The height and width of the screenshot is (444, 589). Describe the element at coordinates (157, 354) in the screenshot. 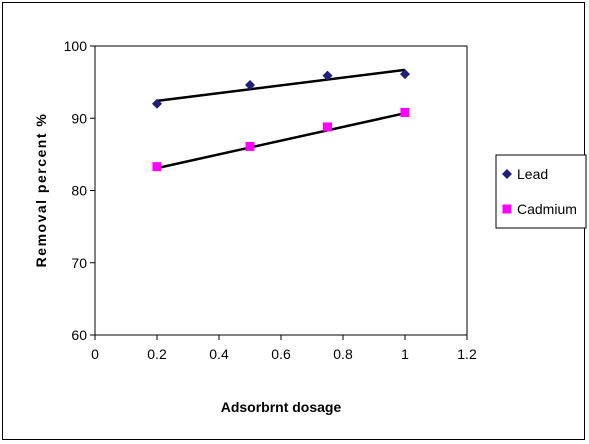

I see `x-tick-label: 0.2` at that location.